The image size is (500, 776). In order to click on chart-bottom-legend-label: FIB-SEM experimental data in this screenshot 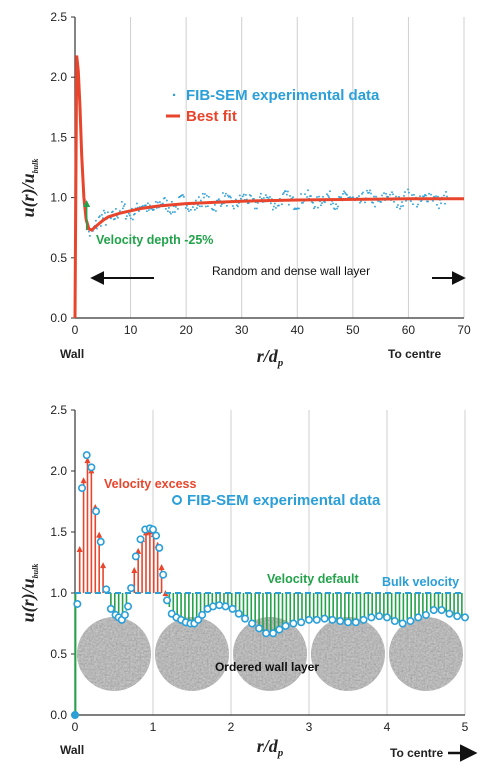, I will do `click(284, 500)`.